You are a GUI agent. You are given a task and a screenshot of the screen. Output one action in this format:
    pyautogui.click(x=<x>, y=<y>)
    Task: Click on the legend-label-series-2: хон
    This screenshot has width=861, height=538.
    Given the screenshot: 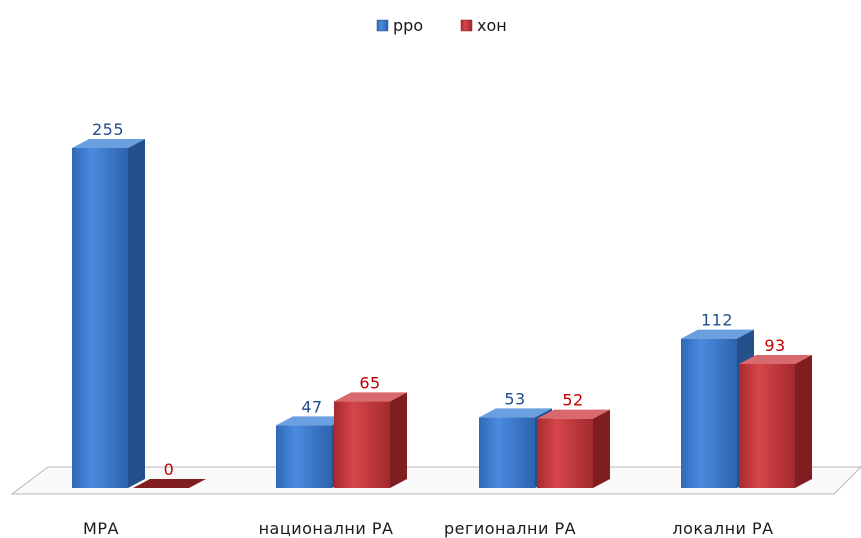 What is the action you would take?
    pyautogui.click(x=492, y=25)
    